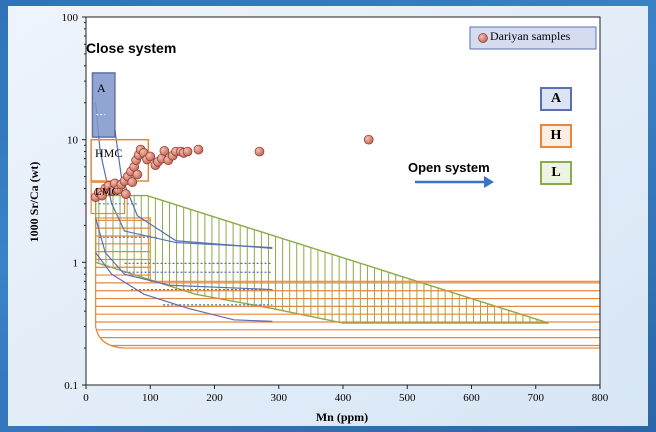 The image size is (656, 432). What do you see at coordinates (103, 105) in the screenshot?
I see `aragonite-box` at bounding box center [103, 105].